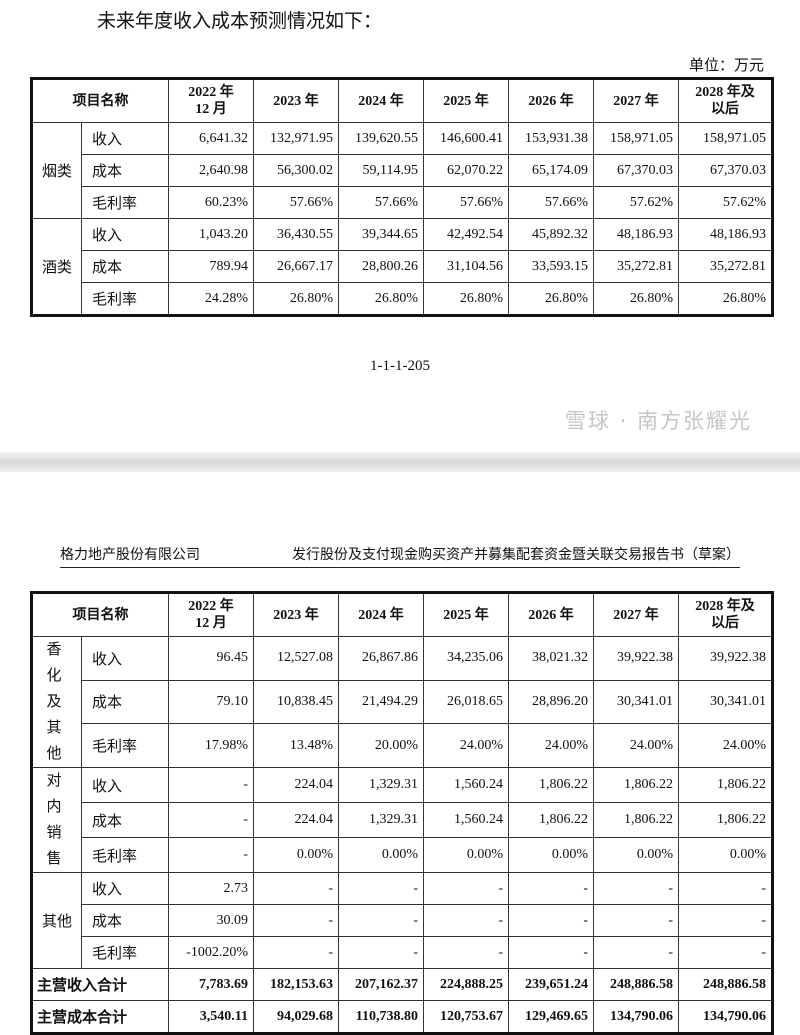 The height and width of the screenshot is (1035, 800). I want to click on watermark: 雪球 · 南方张耀光, so click(659, 421).